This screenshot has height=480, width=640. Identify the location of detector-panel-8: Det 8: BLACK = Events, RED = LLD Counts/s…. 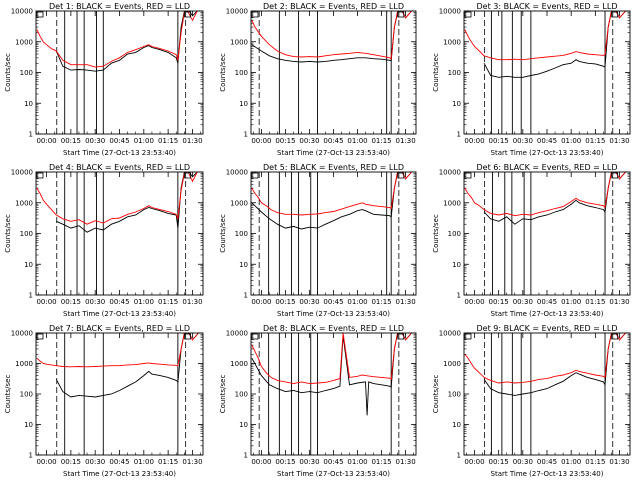
(318, 401).